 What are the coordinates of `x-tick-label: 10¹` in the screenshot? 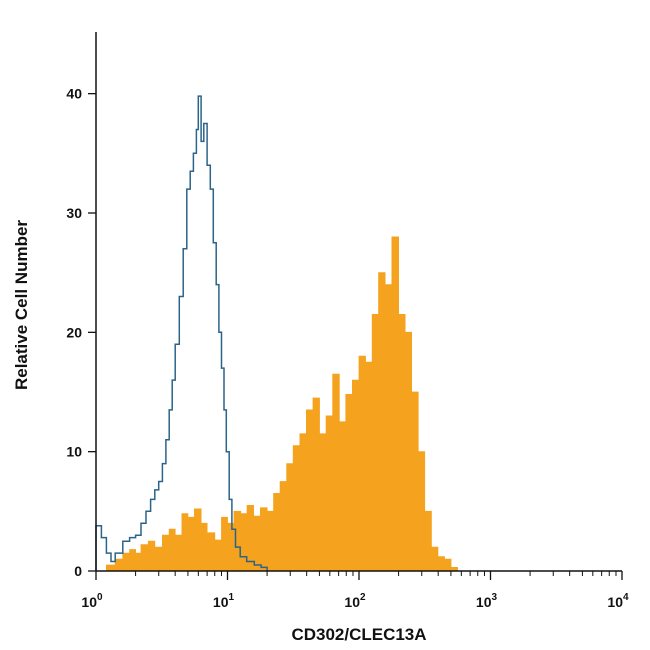 It's located at (224, 601).